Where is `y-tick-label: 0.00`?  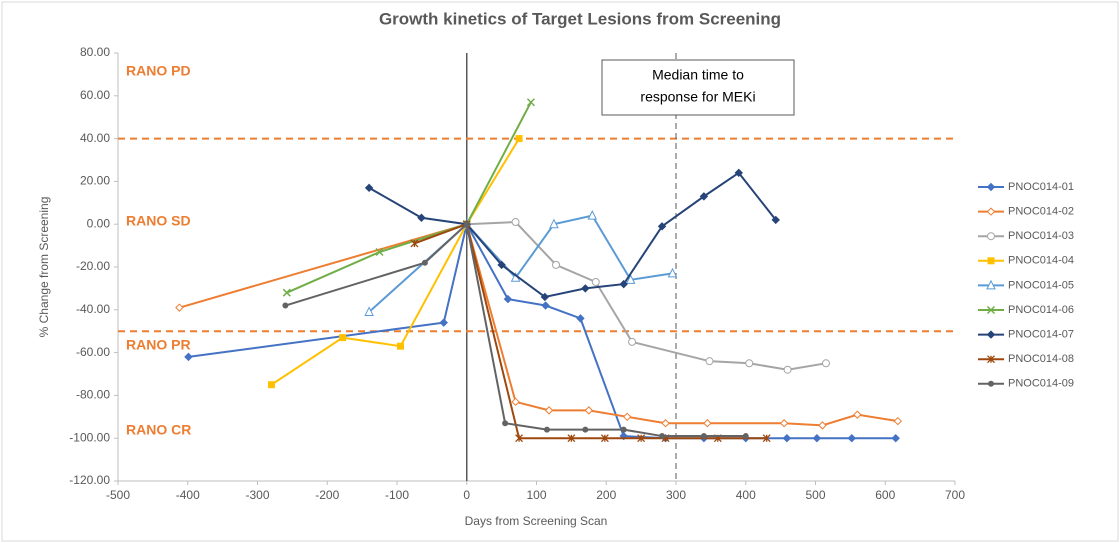 y-tick-label: 0.00 is located at coordinates (99, 223).